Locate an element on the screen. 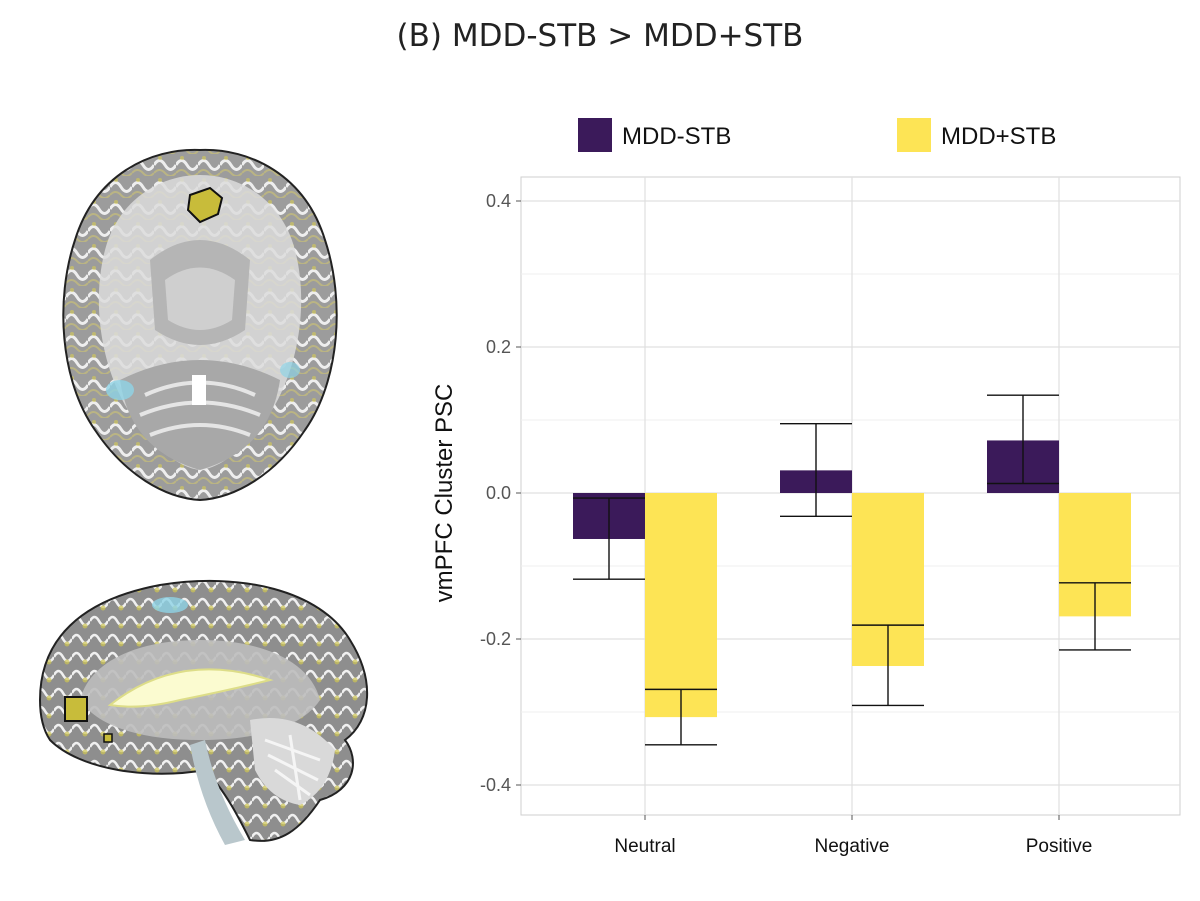 The width and height of the screenshot is (1200, 901). legend-label-mdd-stb: MDD+STB is located at coordinates (998, 136).